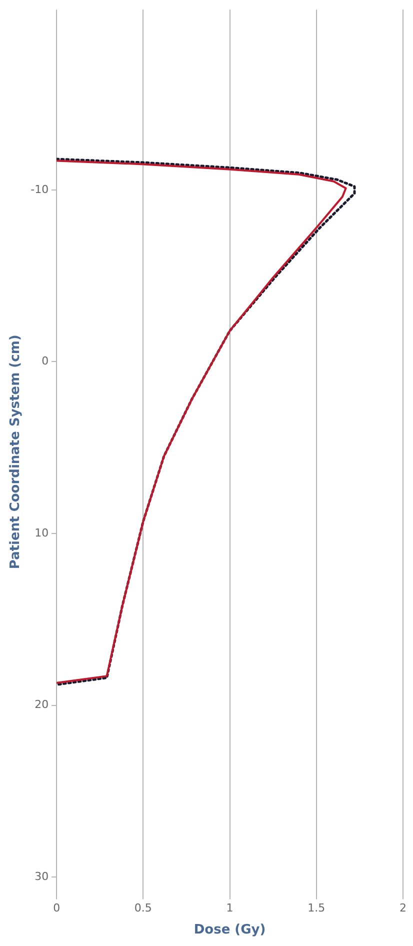 The image size is (413, 946). Describe the element at coordinates (230, 930) in the screenshot. I see `x-axis-title: Dose (Gy)` at that location.